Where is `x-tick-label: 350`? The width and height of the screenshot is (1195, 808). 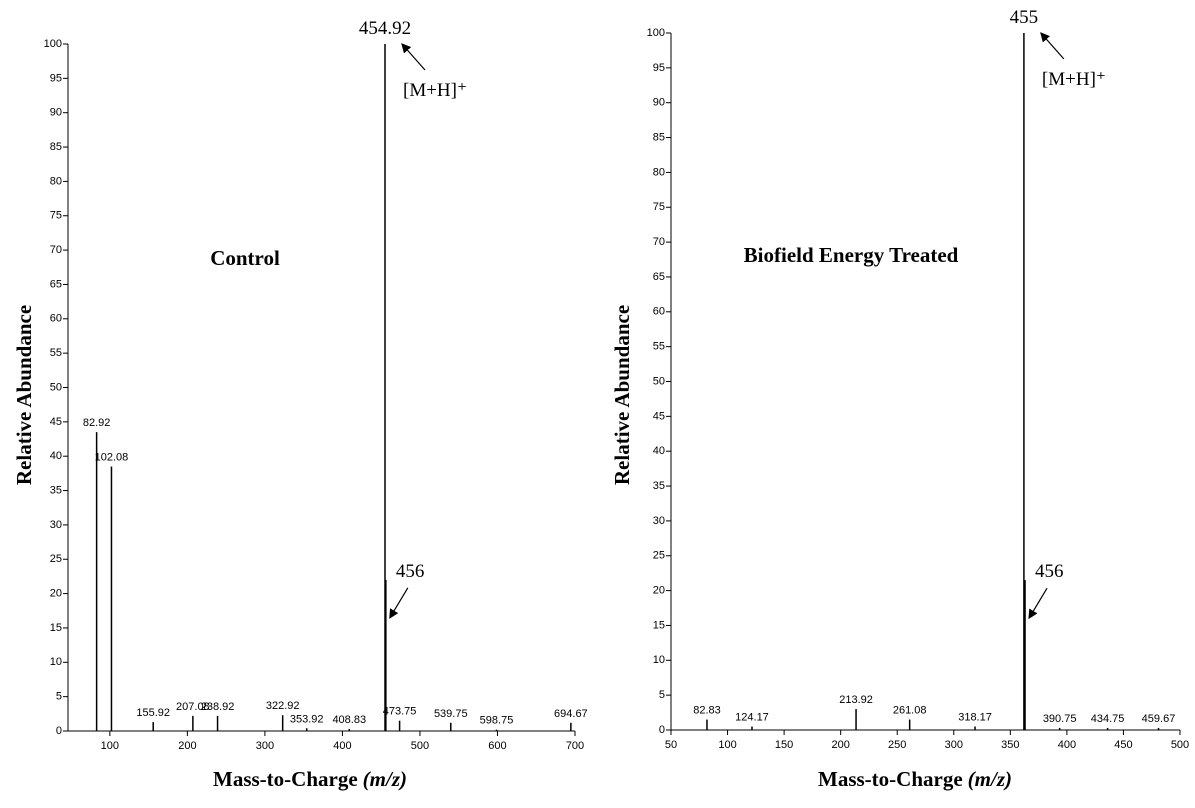 x-tick-label: 350 is located at coordinates (1010, 745).